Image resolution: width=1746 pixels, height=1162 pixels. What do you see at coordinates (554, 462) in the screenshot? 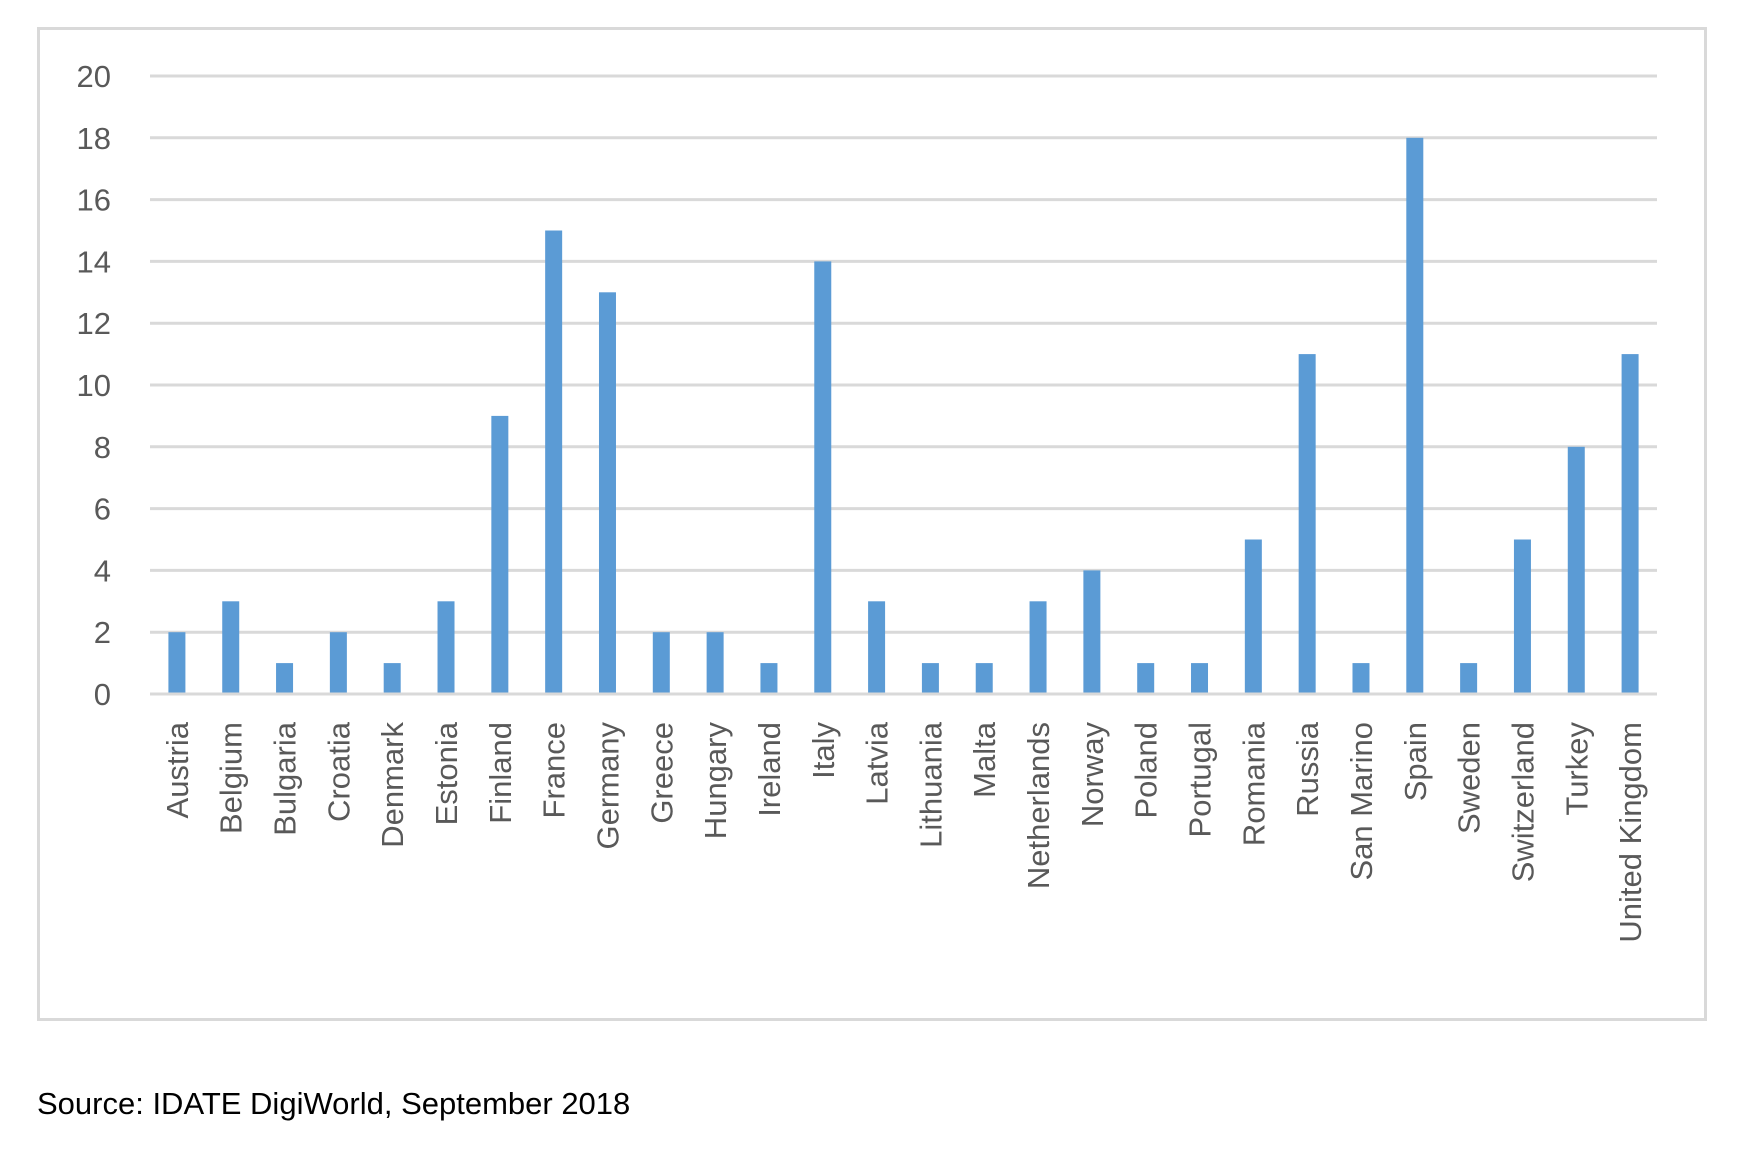
I see `bar-france` at bounding box center [554, 462].